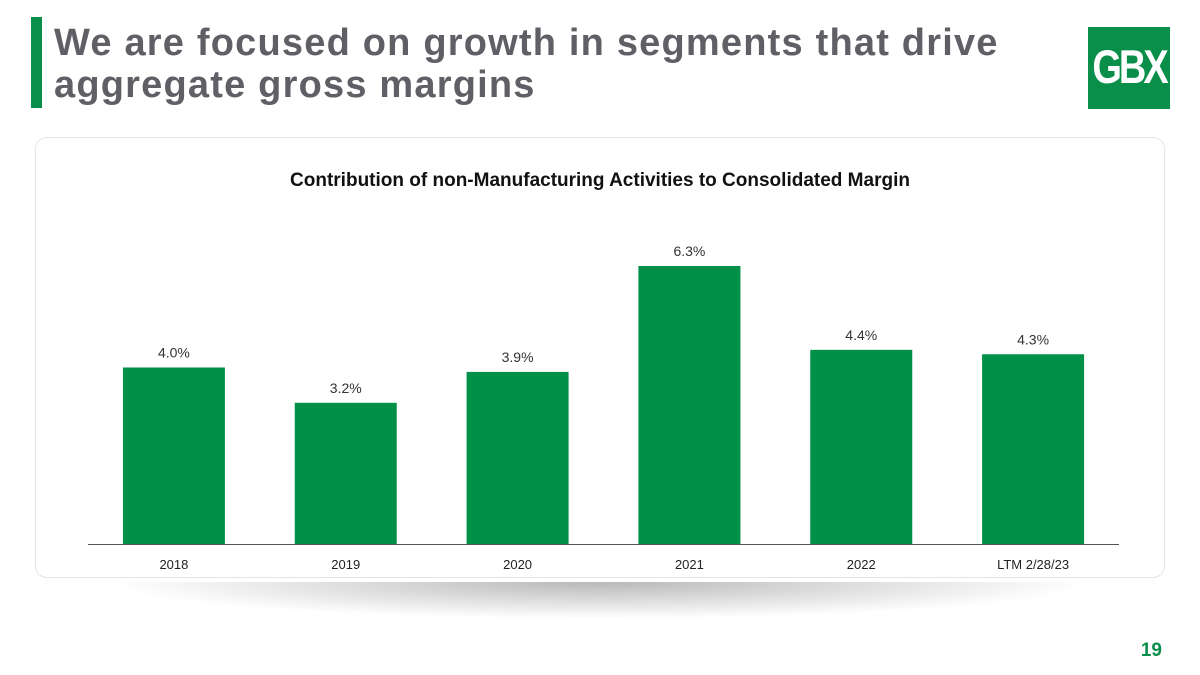 Image resolution: width=1200 pixels, height=675 pixels. I want to click on bar-2022, so click(861, 446).